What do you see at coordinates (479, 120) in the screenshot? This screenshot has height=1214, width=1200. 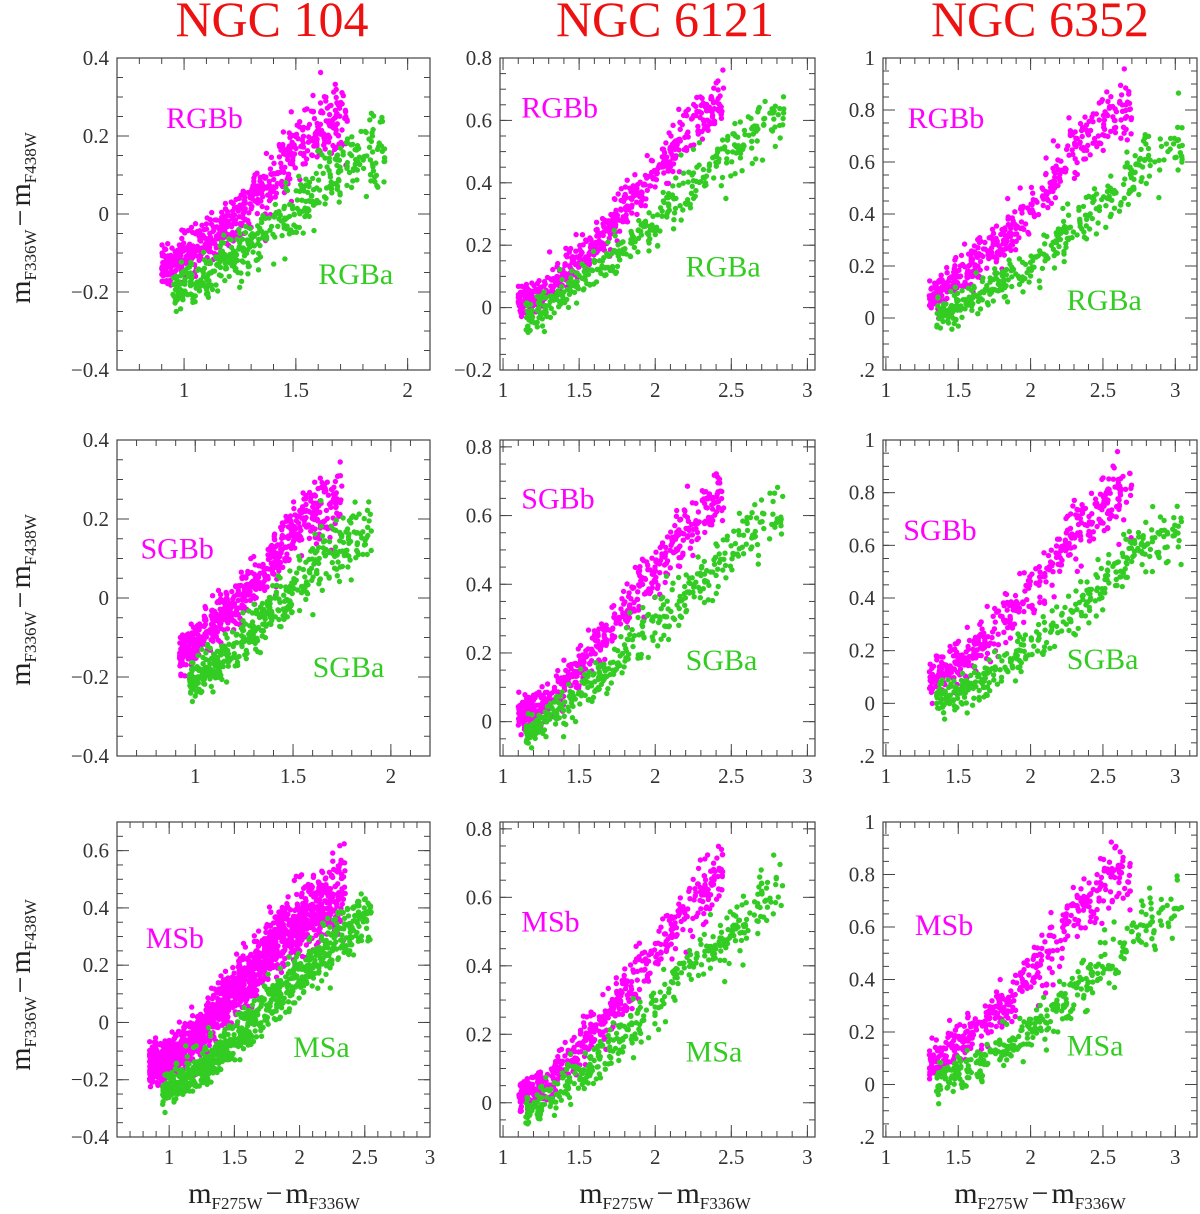 I see `y-tick-label: 0.6` at bounding box center [479, 120].